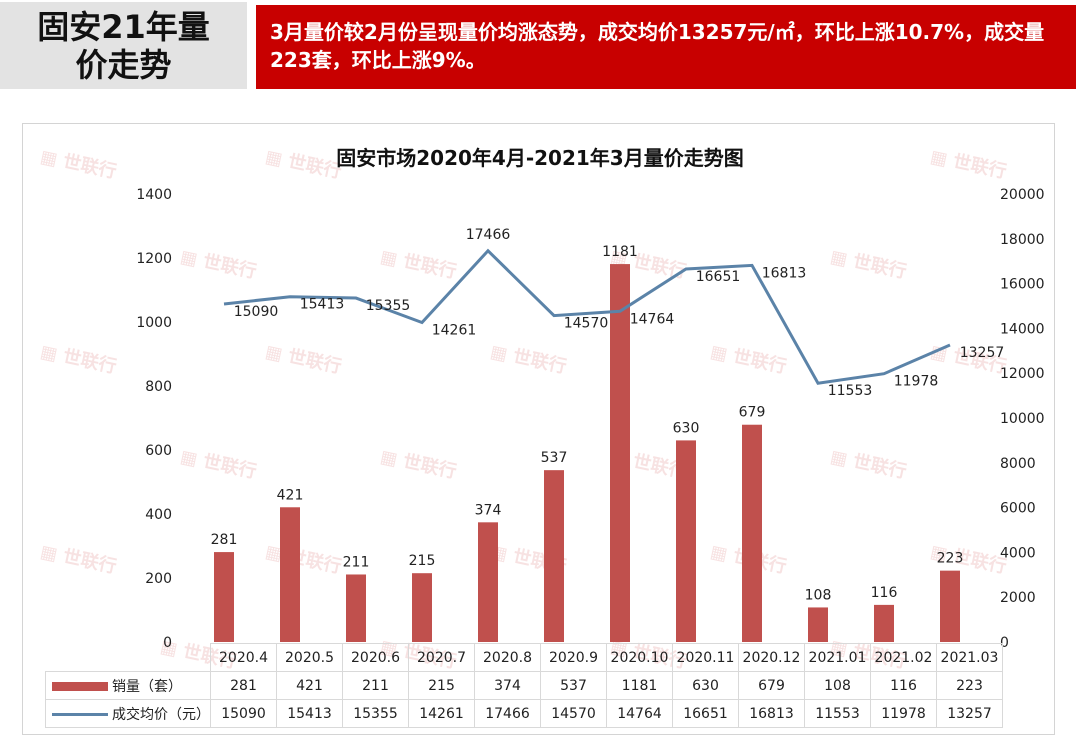  I want to click on left-axis-tick: 0, so click(167, 643).